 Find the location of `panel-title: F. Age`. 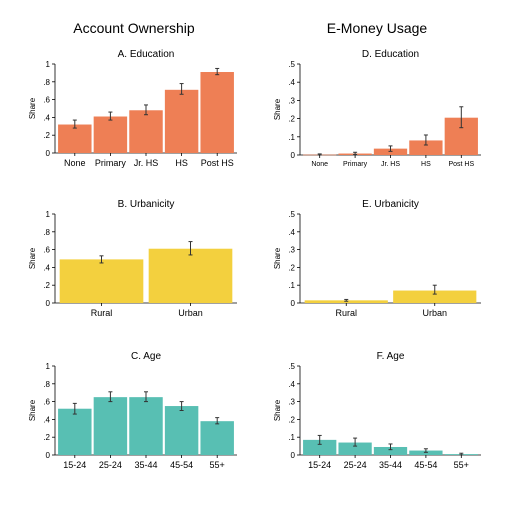

panel-title: F. Age is located at coordinates (391, 356).